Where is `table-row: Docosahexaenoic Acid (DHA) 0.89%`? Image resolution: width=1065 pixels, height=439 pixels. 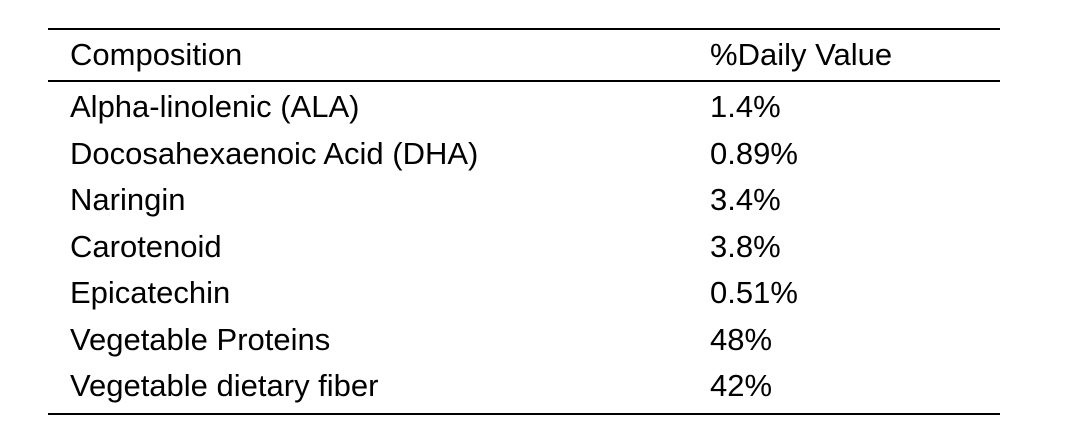
table-row: Docosahexaenoic Acid (DHA) 0.89% is located at coordinates (524, 155).